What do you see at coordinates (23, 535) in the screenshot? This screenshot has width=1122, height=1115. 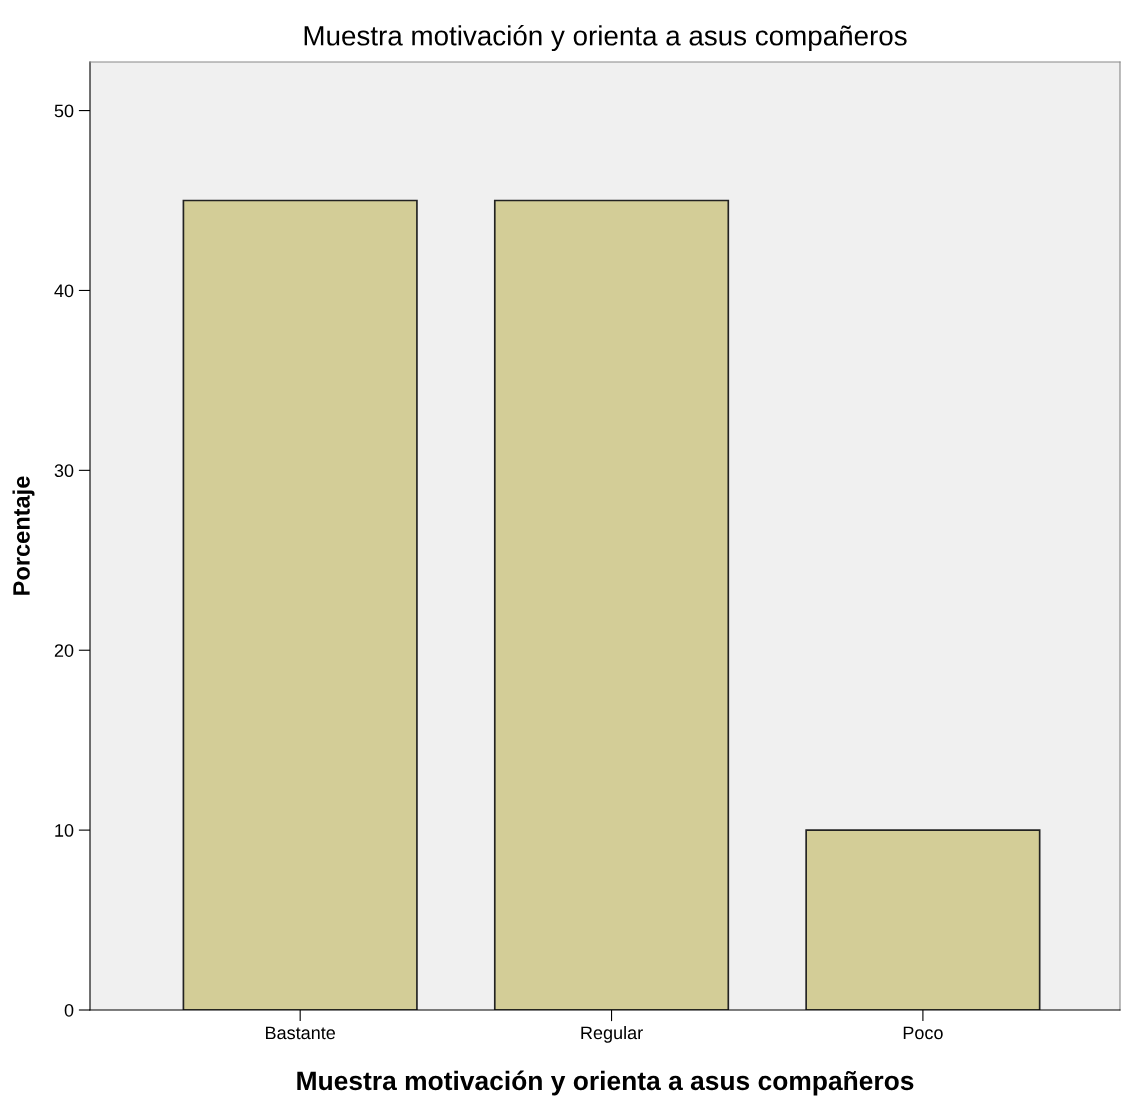 I see `y-axis-title: Porcentaje` at bounding box center [23, 535].